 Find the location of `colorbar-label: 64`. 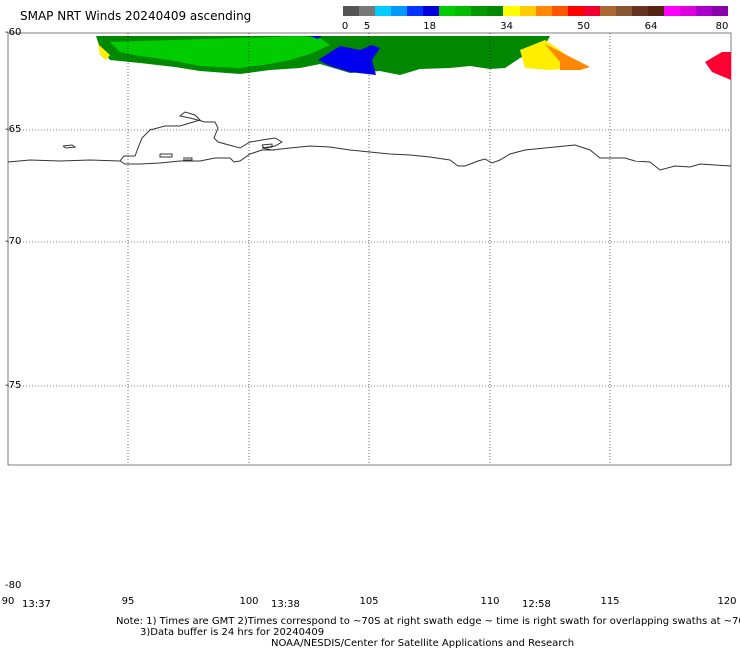

colorbar-label: 64 is located at coordinates (651, 26).